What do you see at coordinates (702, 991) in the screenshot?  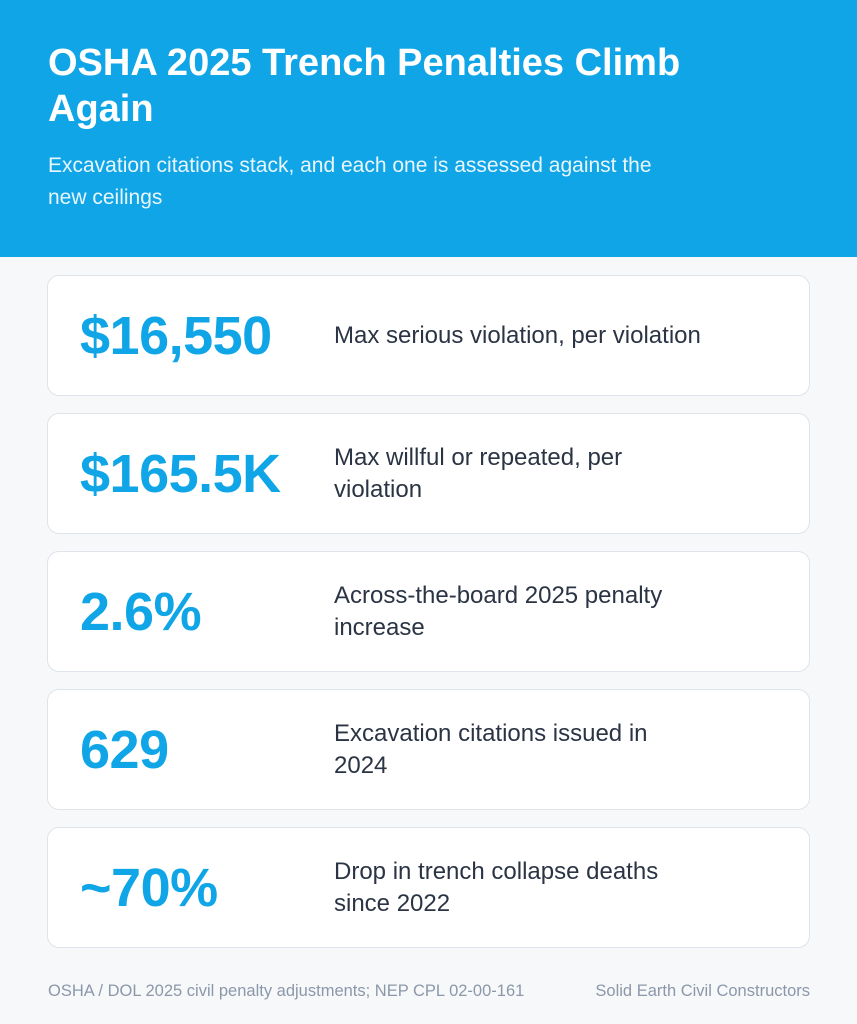 I see `footer-brand: Solid Earth Civil Constructors` at bounding box center [702, 991].